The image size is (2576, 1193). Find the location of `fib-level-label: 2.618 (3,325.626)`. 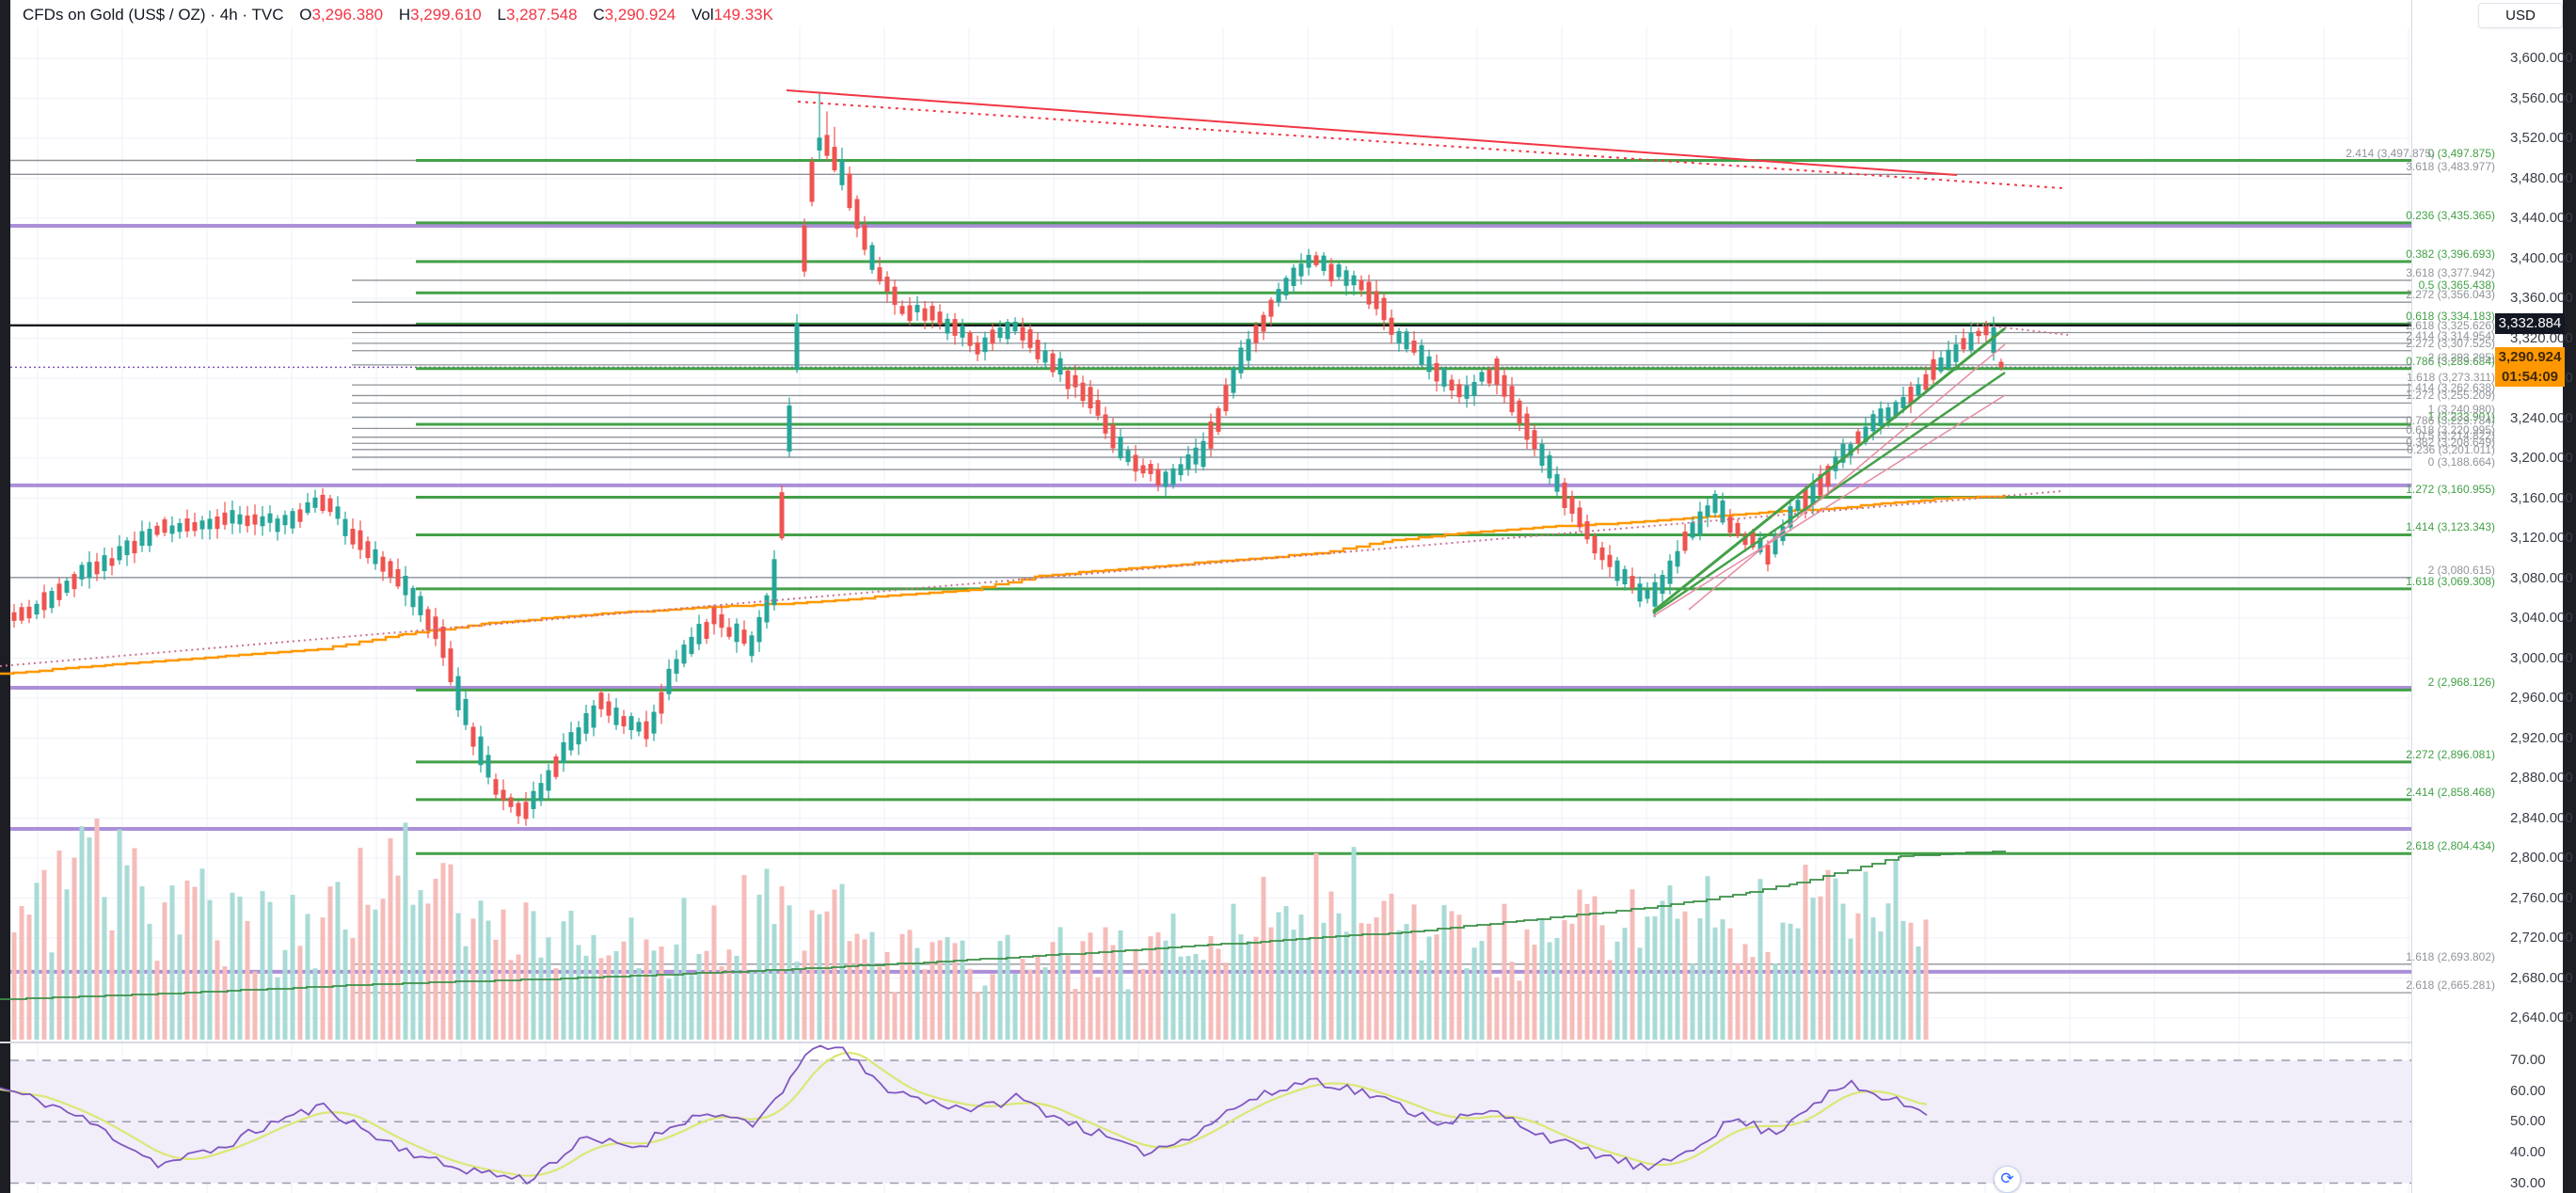

fib-level-label: 2.618 (3,325.626) is located at coordinates (2450, 325).